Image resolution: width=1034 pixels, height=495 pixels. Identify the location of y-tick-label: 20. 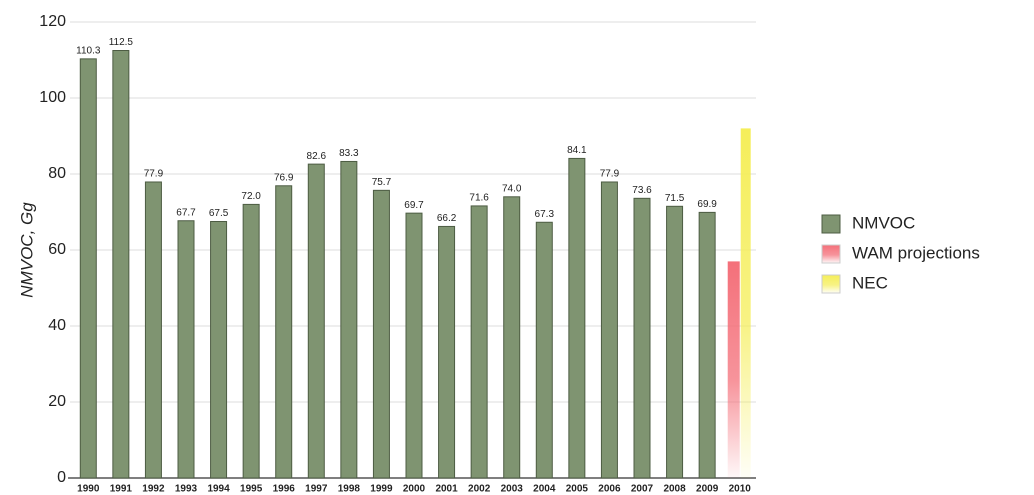
(57, 401).